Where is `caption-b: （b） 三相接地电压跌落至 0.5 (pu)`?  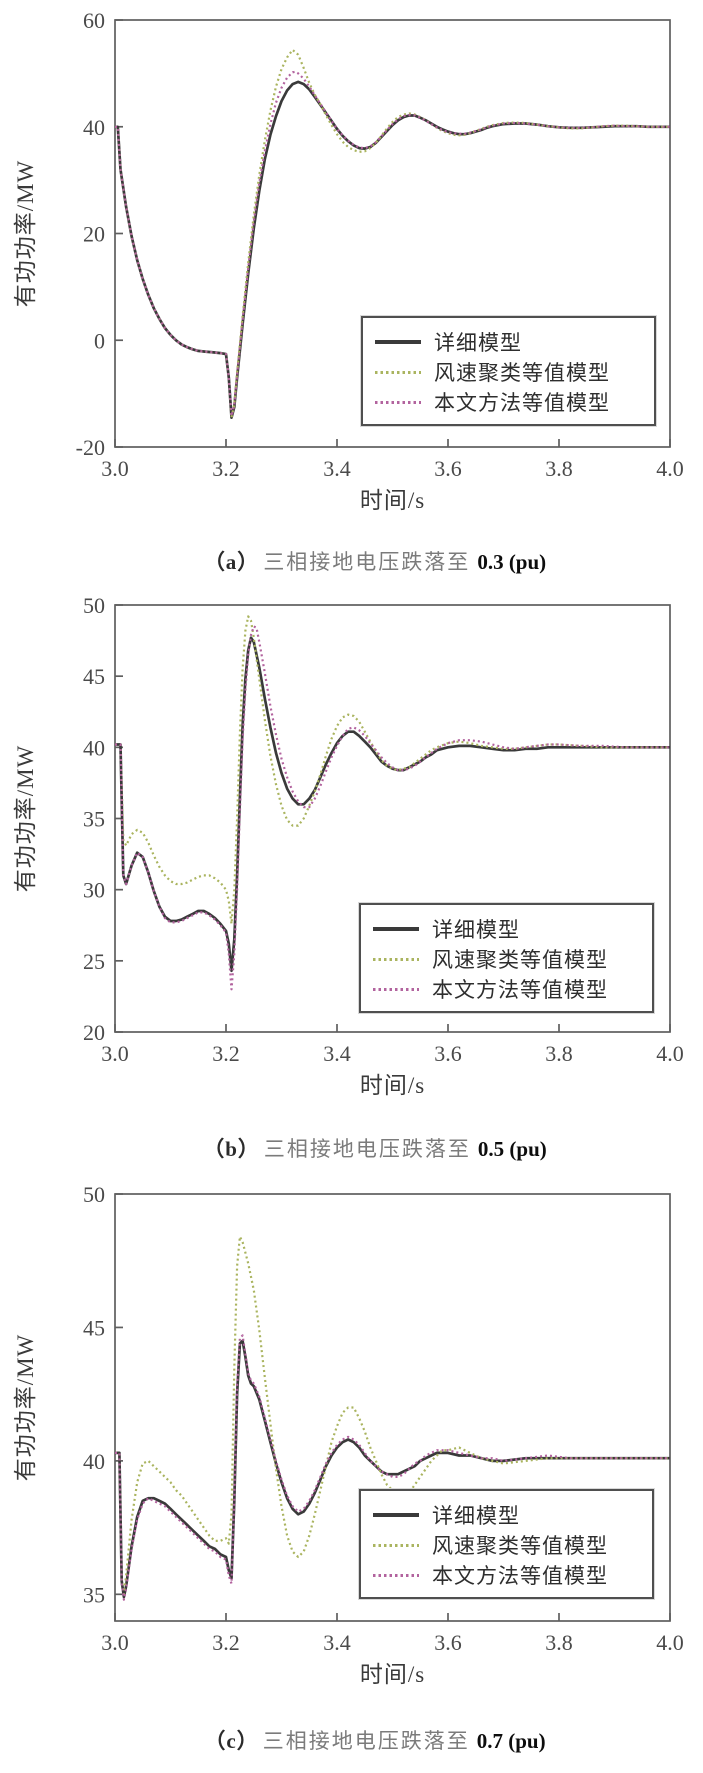
caption-b: （b） 三相接地电压跌落至 0.5 (pu) is located at coordinates (375, 1148).